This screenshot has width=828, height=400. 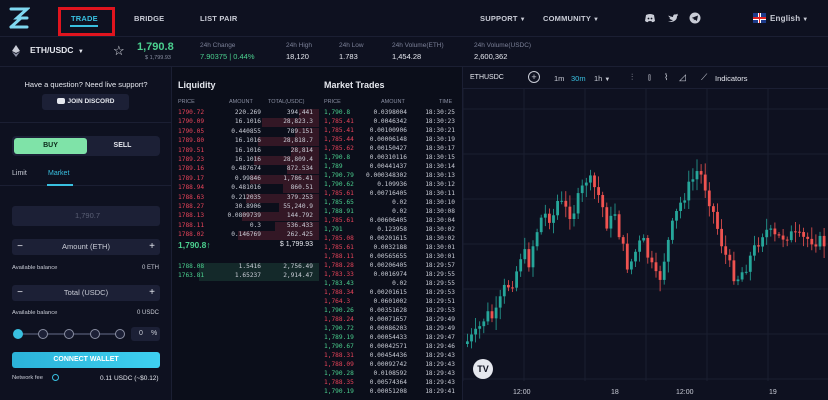 I want to click on tradingview-logo: TV, so click(x=483, y=369).